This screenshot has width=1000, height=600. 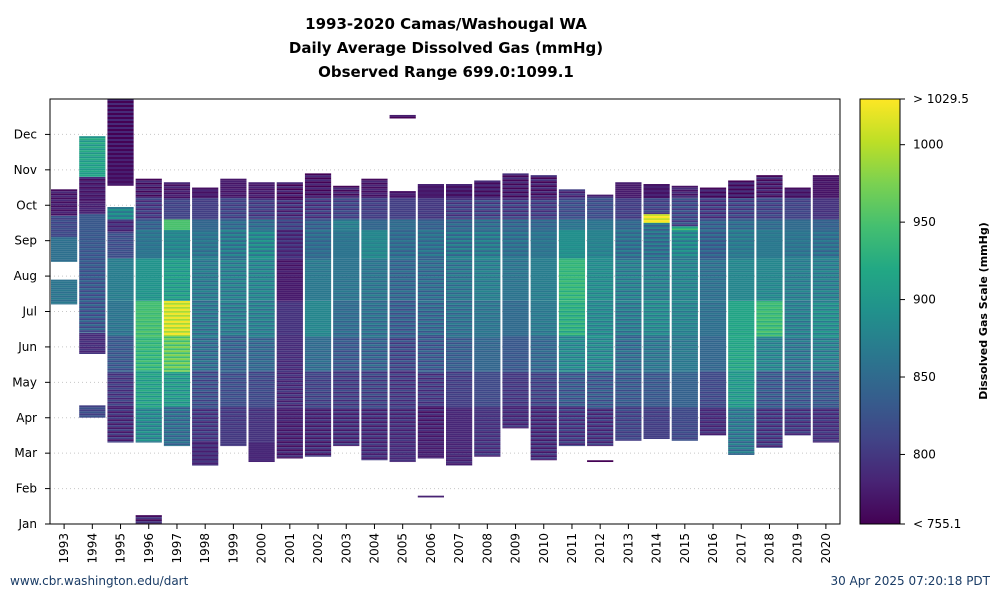 What do you see at coordinates (289, 450) in the screenshot?
I see `heatmap-cell-2001` at bounding box center [289, 450].